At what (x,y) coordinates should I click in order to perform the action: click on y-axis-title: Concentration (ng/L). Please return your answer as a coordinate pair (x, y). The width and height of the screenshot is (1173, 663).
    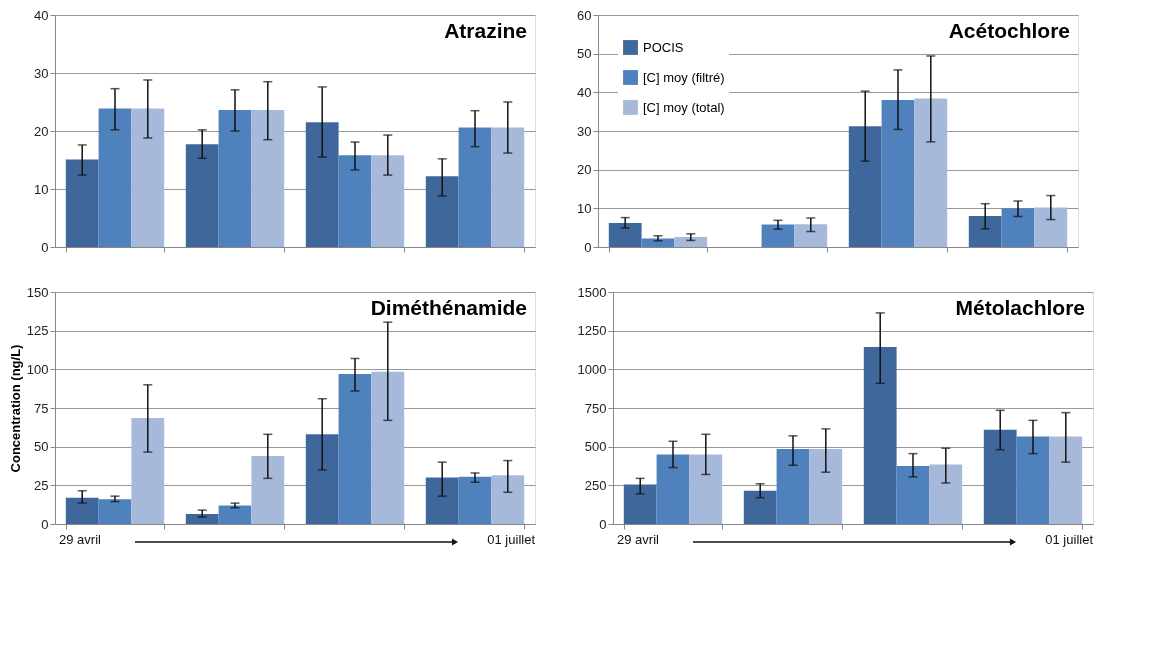
    Looking at the image, I should click on (15, 408).